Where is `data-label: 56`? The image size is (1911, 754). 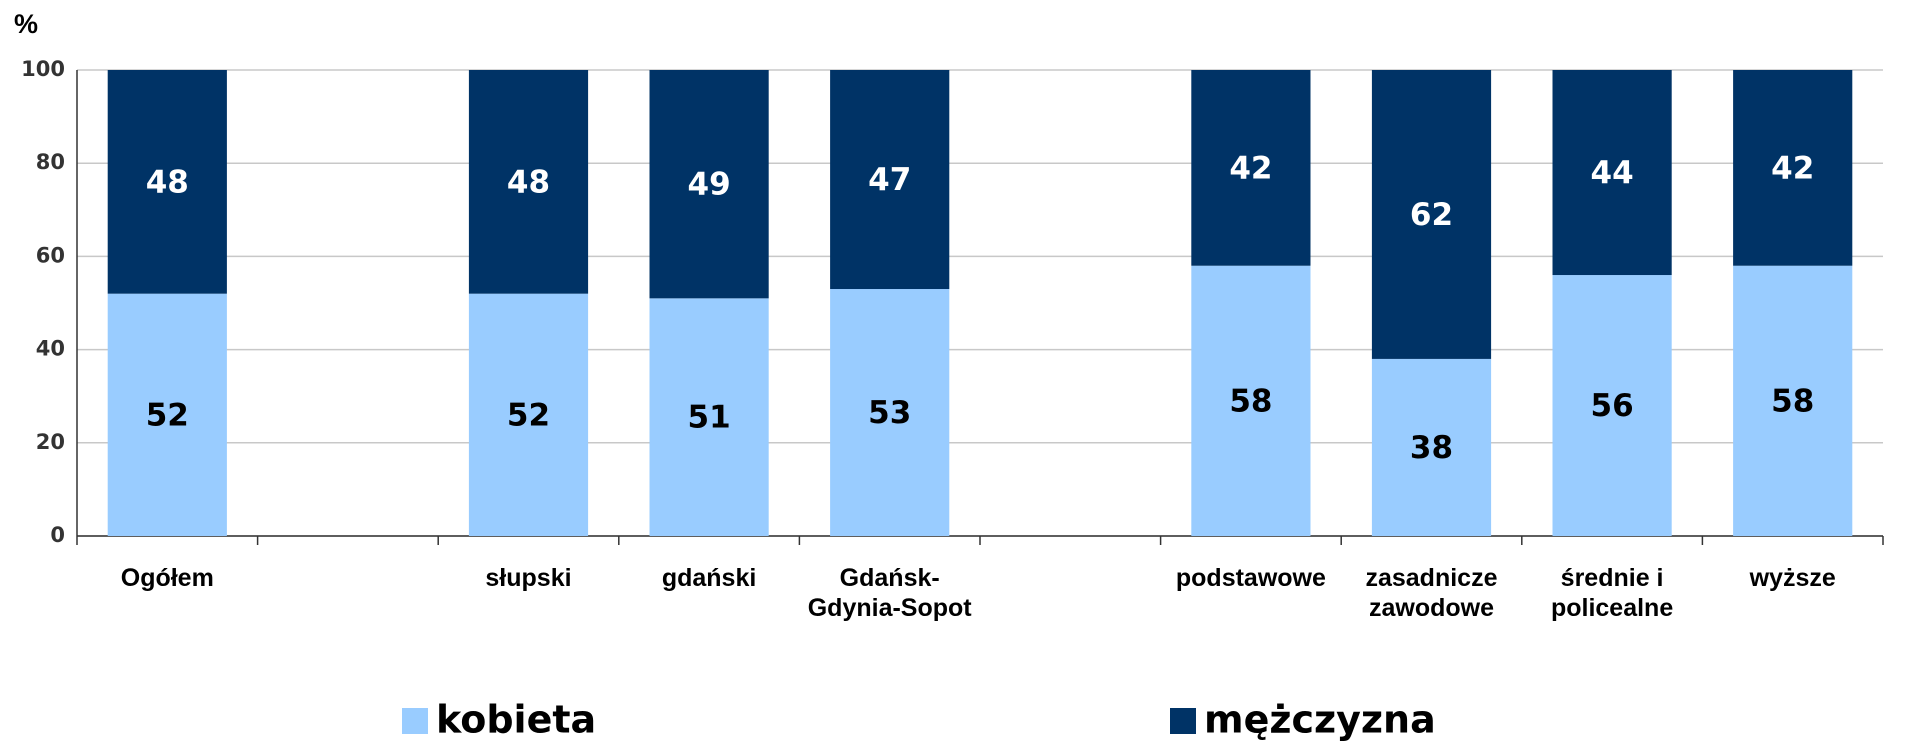
data-label: 56 is located at coordinates (1612, 406).